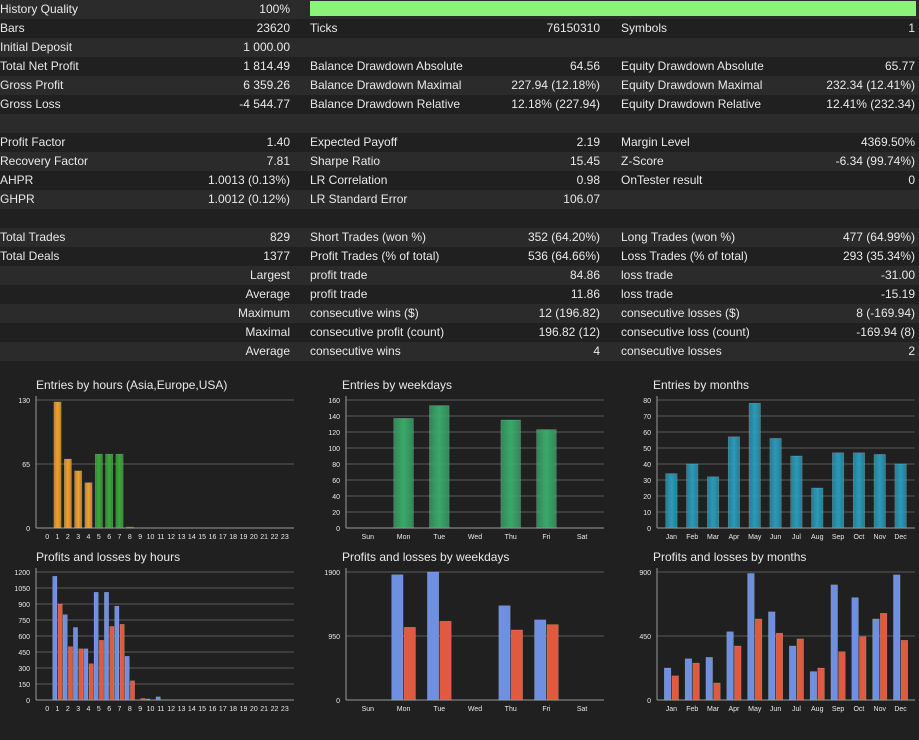 This screenshot has width=919, height=740. What do you see at coordinates (30, 104) in the screenshot?
I see `stat-r5-c1l: Gross Loss` at bounding box center [30, 104].